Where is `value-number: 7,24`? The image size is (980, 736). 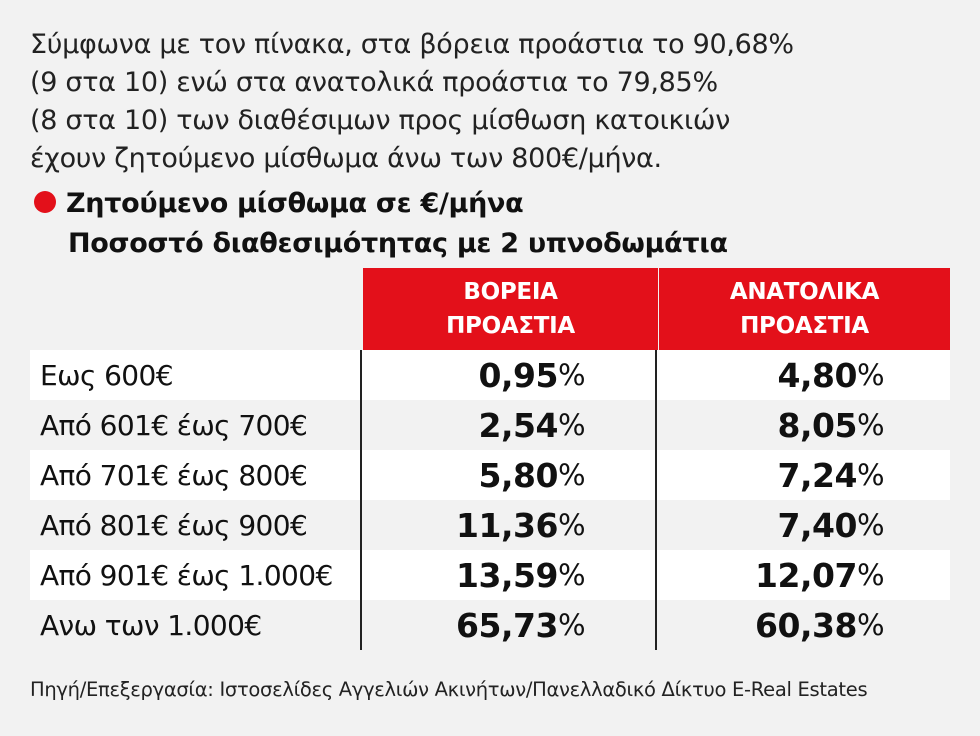 value-number: 7,24 is located at coordinates (817, 475).